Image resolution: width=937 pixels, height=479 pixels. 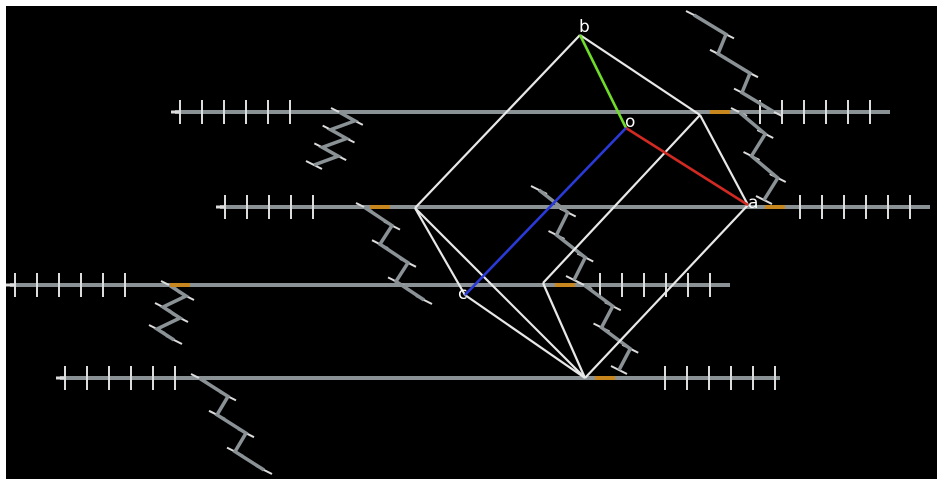 I want to click on axis-label: c, so click(x=462, y=294).